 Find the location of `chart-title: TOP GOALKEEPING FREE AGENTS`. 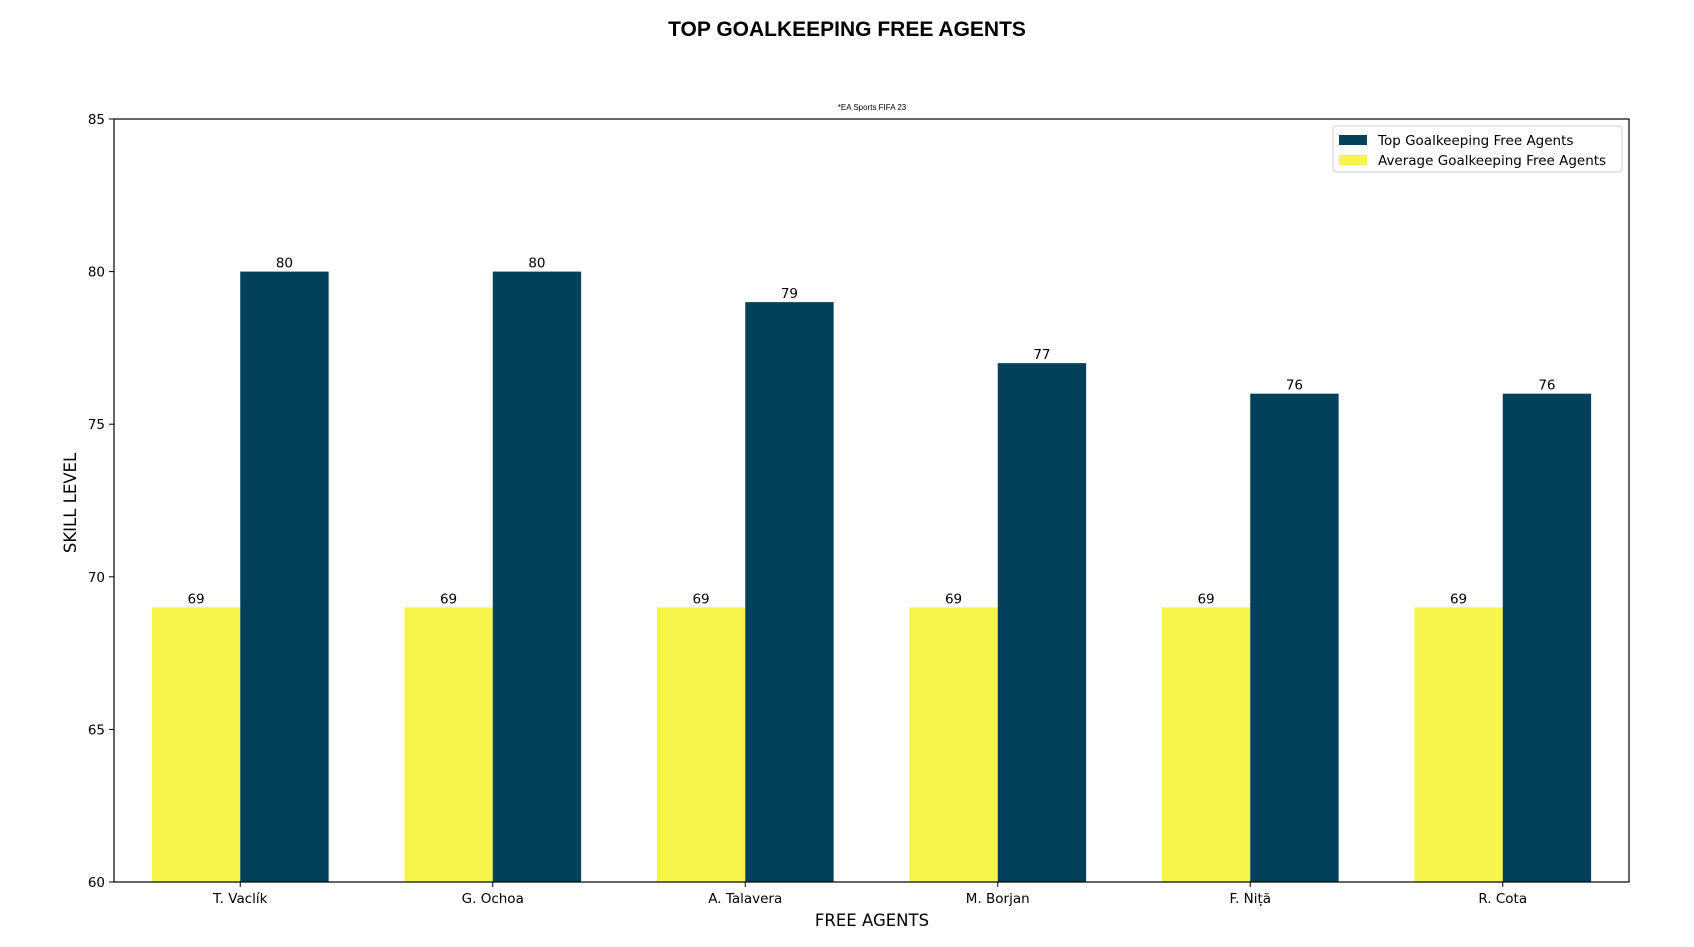

chart-title: TOP GOALKEEPING FREE AGENTS is located at coordinates (847, 29).